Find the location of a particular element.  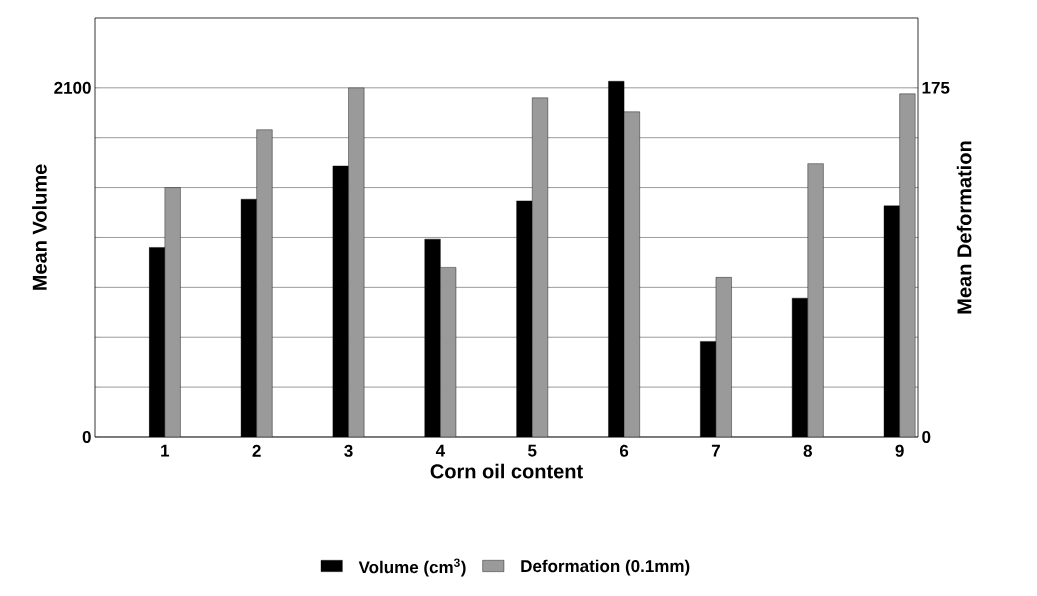

legend-label: Volume (cm$^{3}$) is located at coordinates (412, 567).